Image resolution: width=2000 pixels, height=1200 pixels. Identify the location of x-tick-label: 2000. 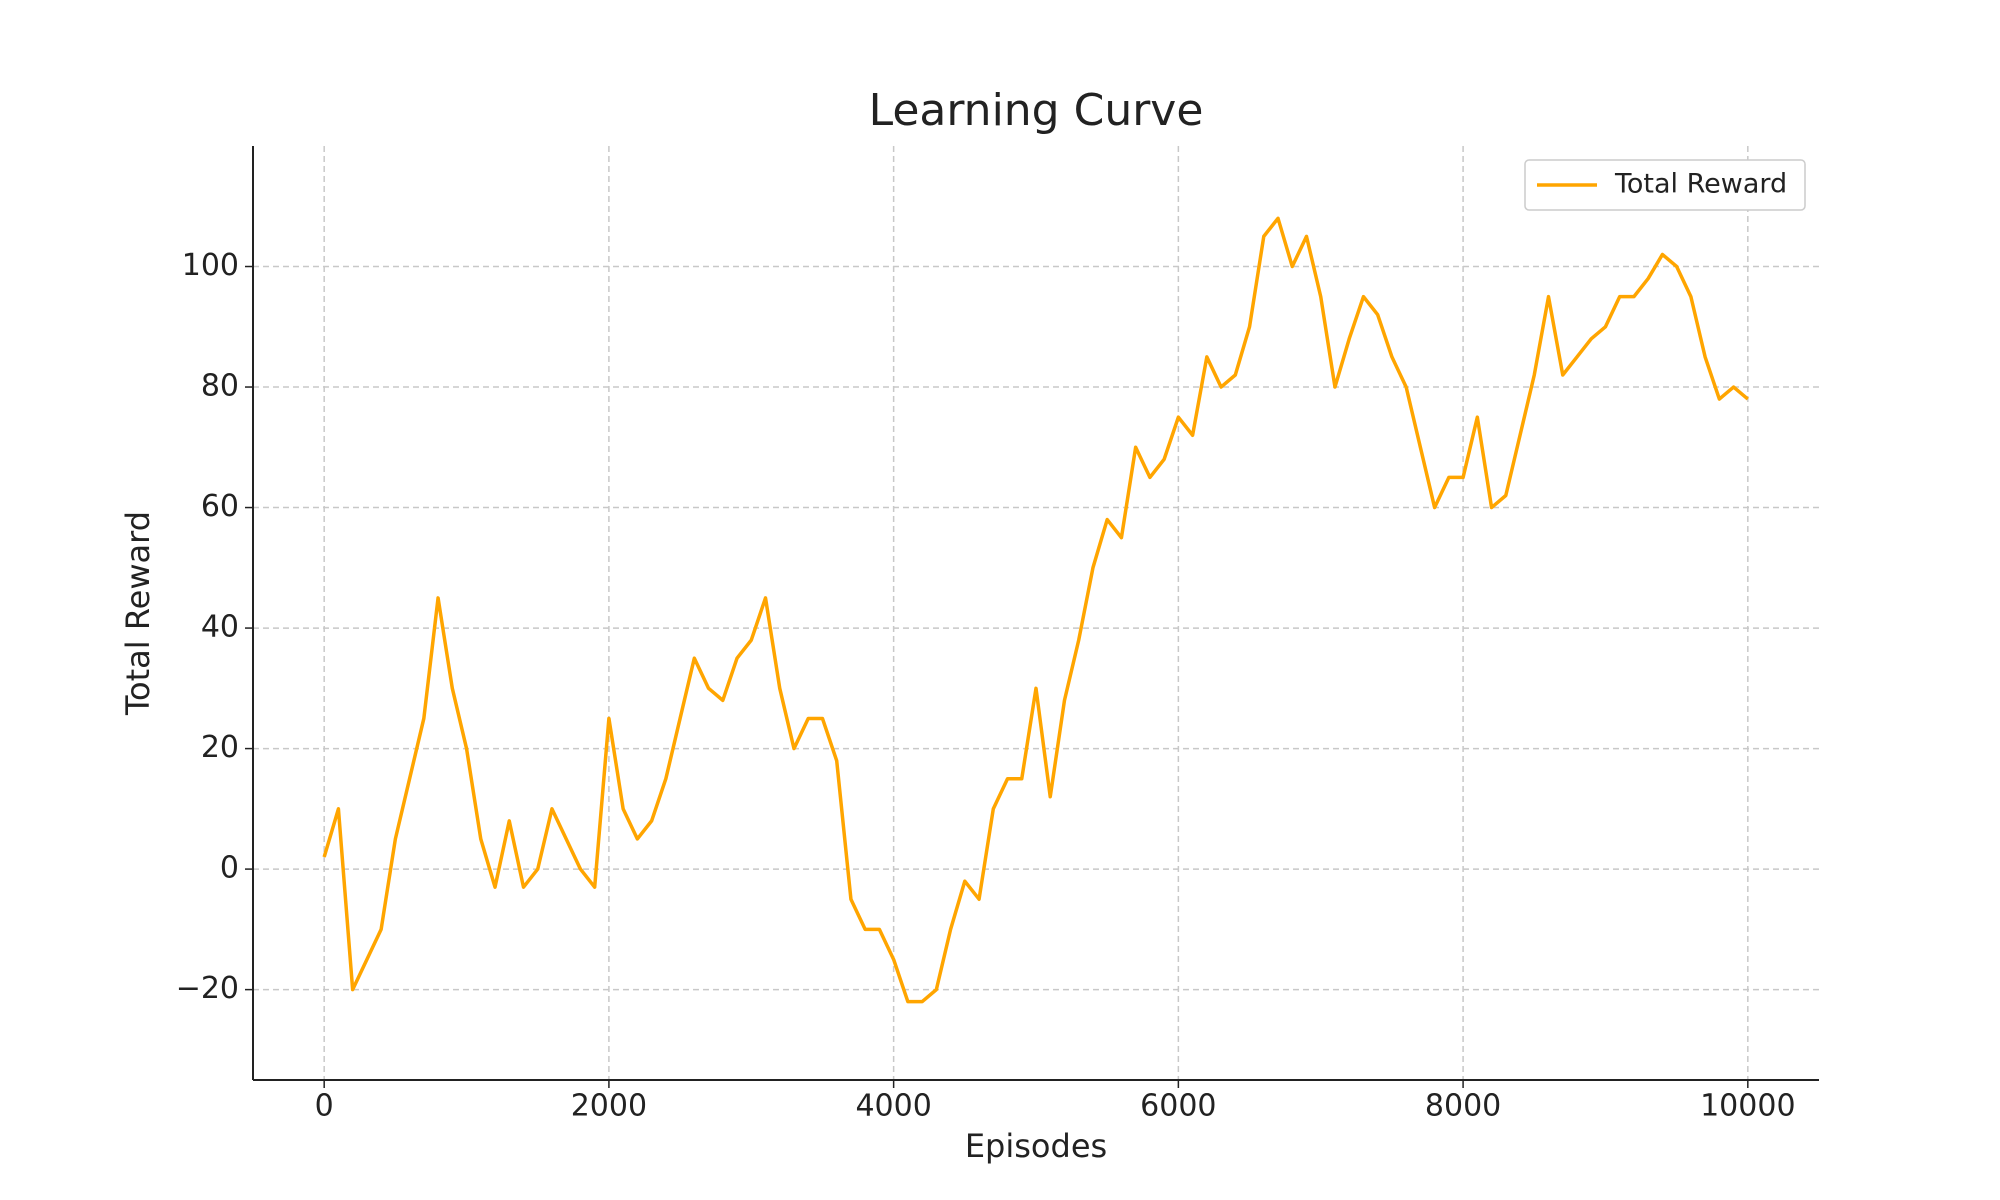
(609, 1106).